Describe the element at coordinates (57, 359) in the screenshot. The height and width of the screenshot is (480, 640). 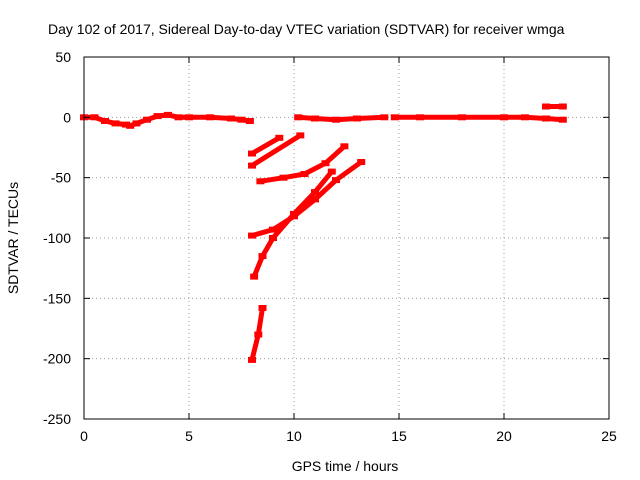
I see `y-tick-label: -200` at that location.